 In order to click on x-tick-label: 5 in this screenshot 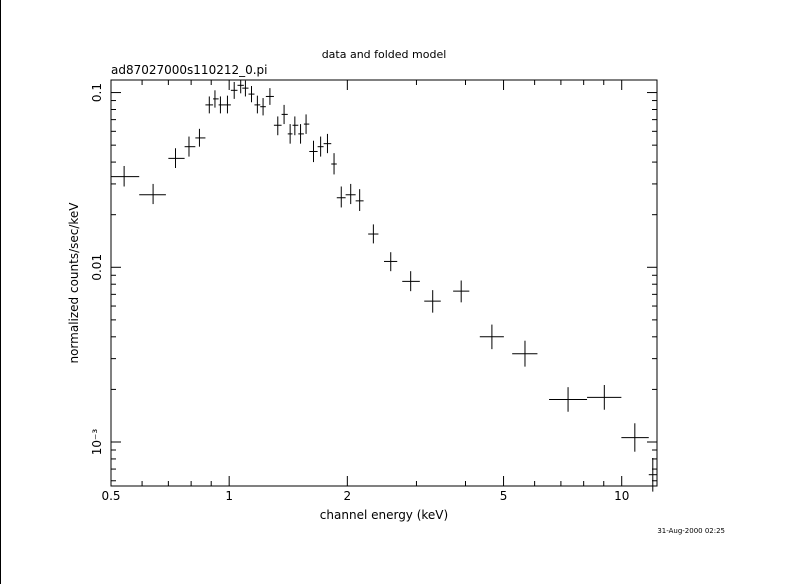, I will do `click(504, 496)`.